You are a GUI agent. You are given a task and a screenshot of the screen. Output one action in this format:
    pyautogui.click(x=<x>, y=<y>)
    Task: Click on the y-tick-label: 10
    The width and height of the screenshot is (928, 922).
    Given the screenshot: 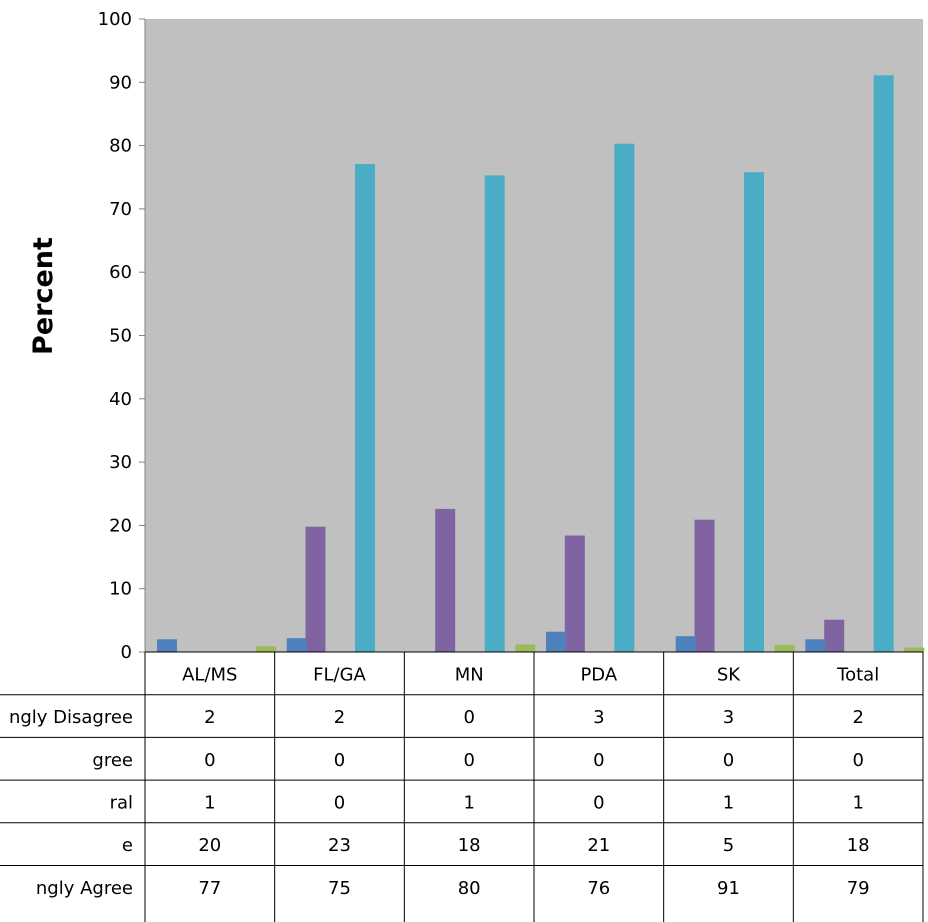 What is the action you would take?
    pyautogui.click(x=120, y=589)
    